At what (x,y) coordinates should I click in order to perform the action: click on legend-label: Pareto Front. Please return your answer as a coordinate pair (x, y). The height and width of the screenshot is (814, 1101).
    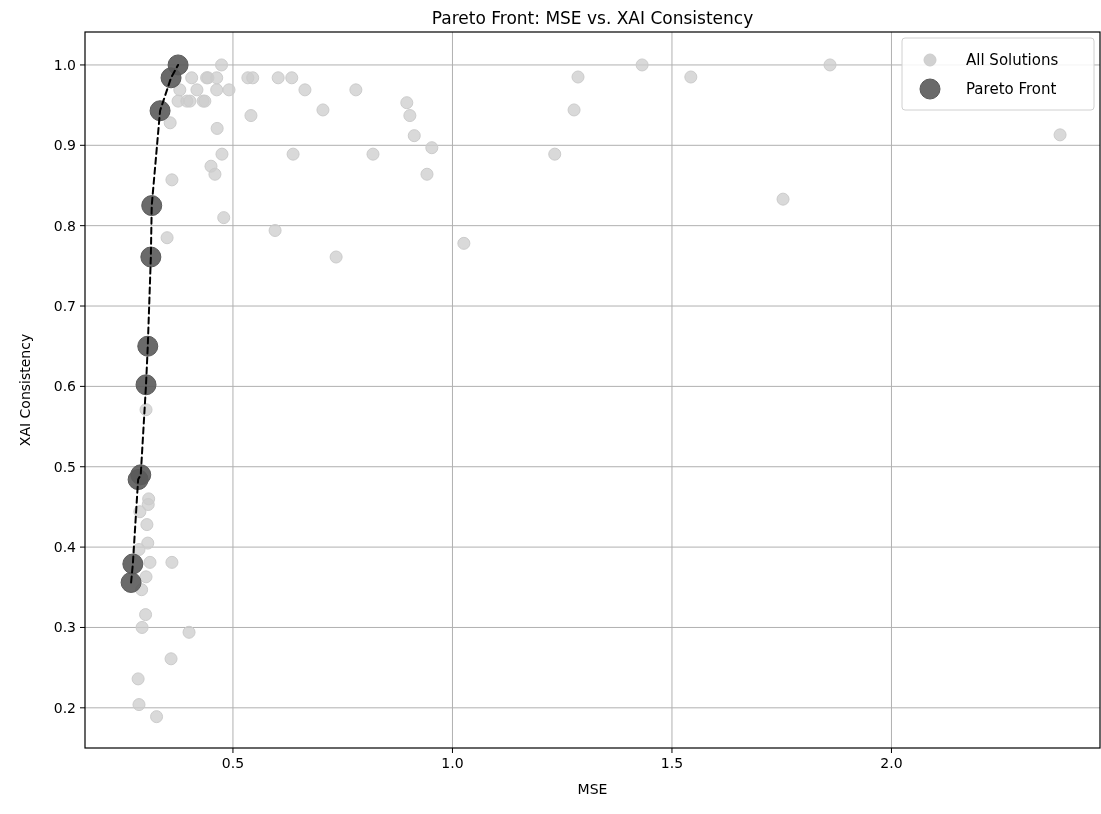
    Looking at the image, I should click on (1011, 89).